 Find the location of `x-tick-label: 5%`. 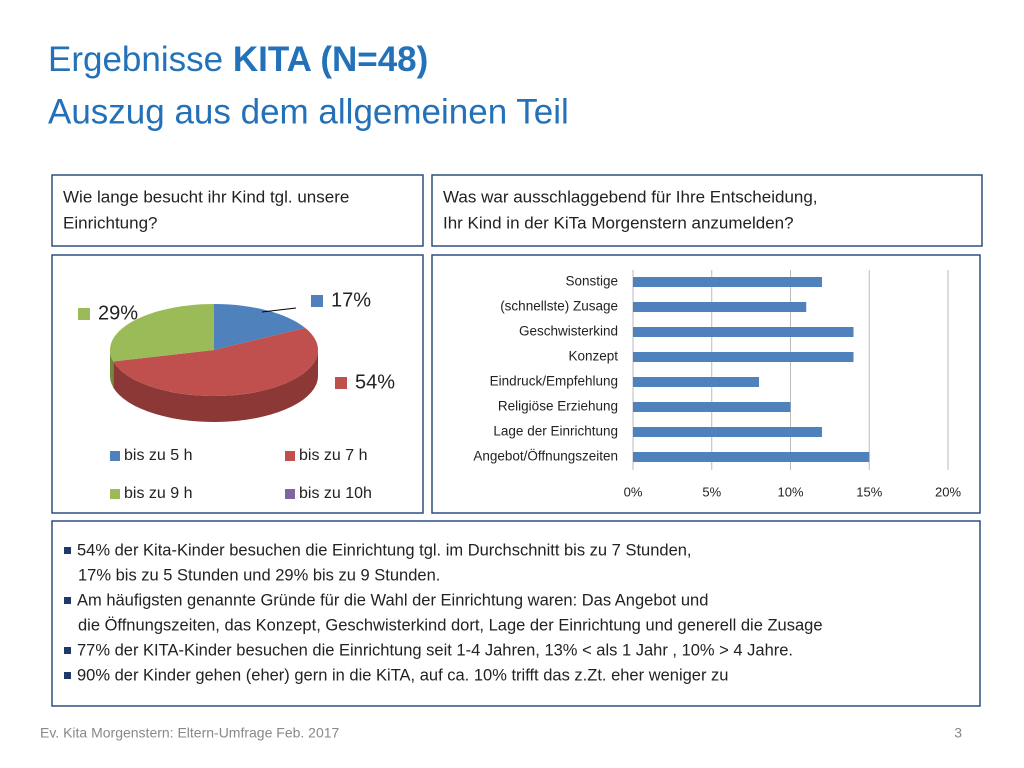

x-tick-label: 5% is located at coordinates (711, 491).